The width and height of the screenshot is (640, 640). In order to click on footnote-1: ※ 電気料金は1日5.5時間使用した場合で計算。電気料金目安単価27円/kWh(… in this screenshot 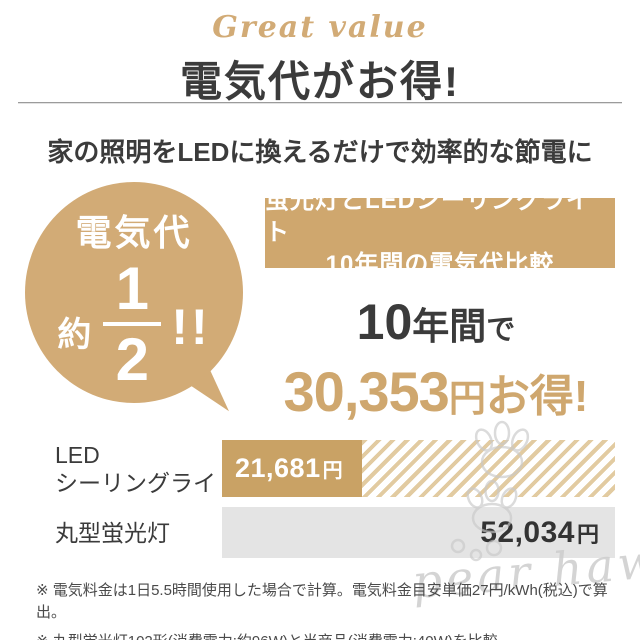, I will do `click(322, 601)`.